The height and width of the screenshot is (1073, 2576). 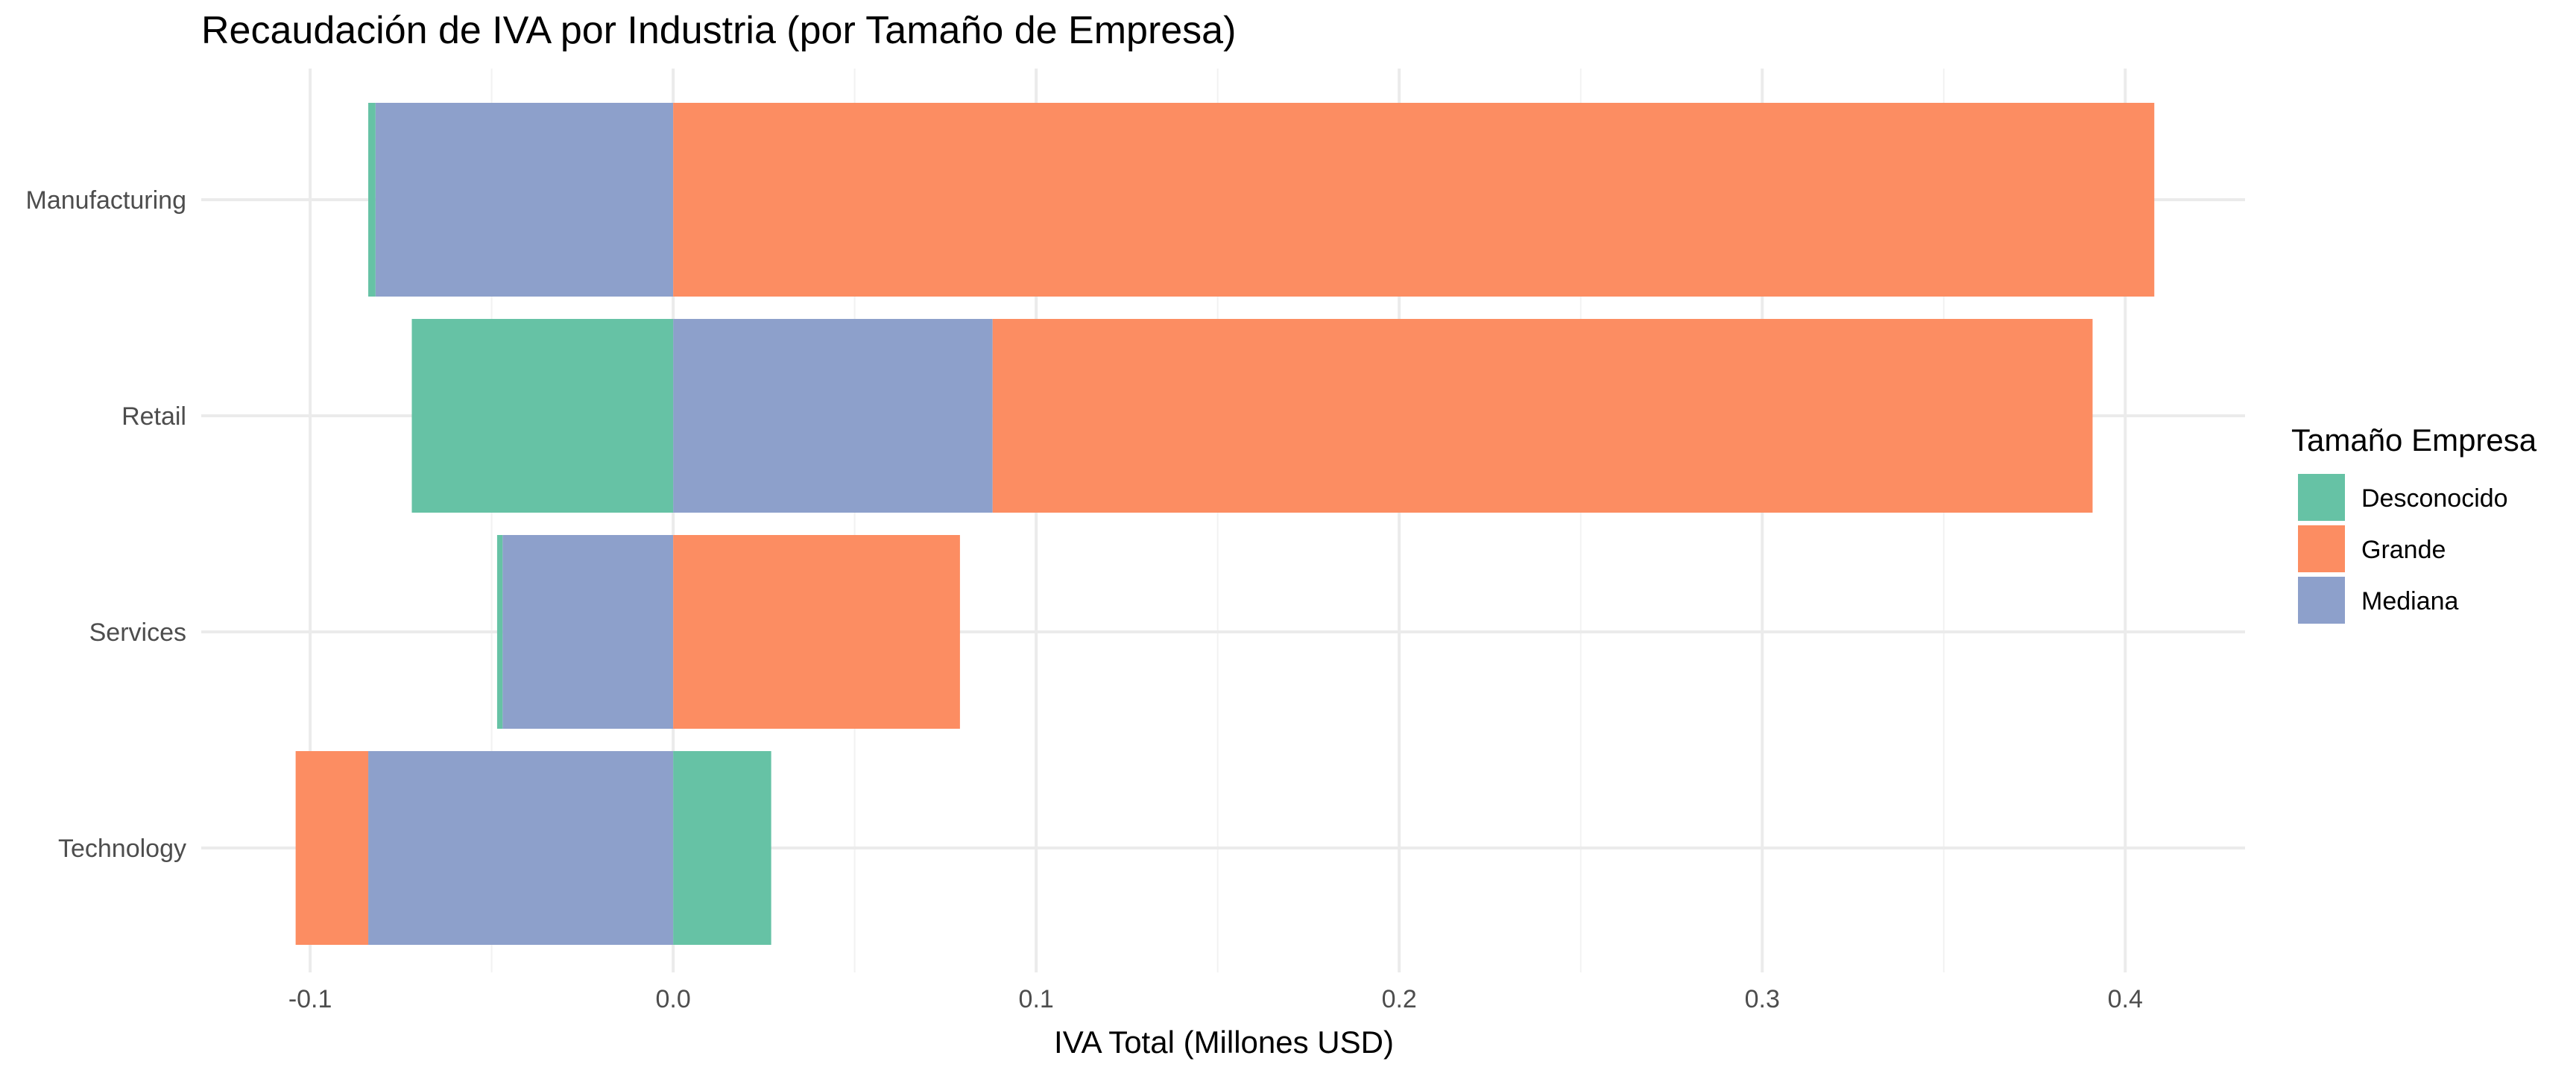 I want to click on bar-services-mediana, so click(x=588, y=632).